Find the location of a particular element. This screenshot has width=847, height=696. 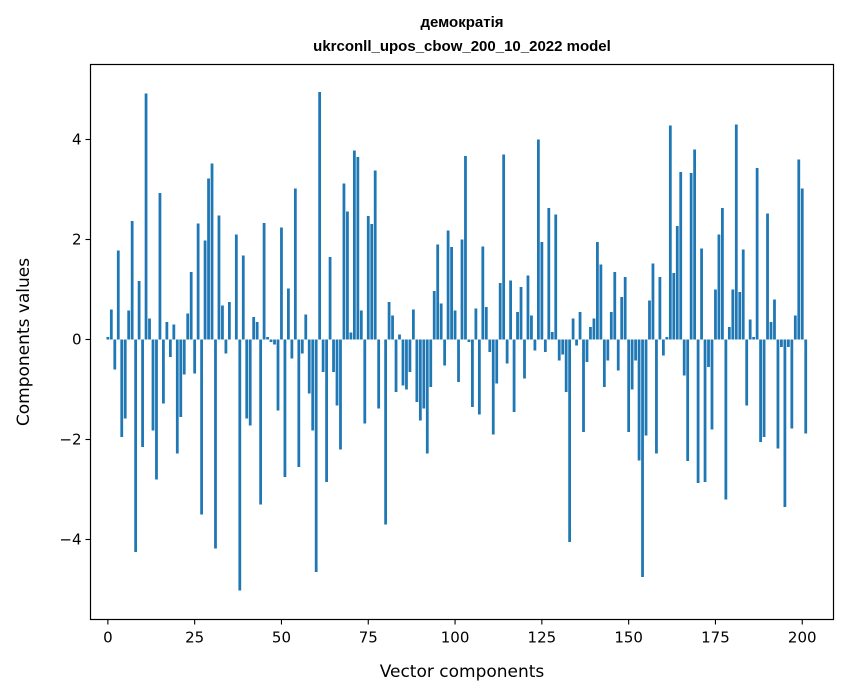

x-tick-label: 25 is located at coordinates (194, 638).